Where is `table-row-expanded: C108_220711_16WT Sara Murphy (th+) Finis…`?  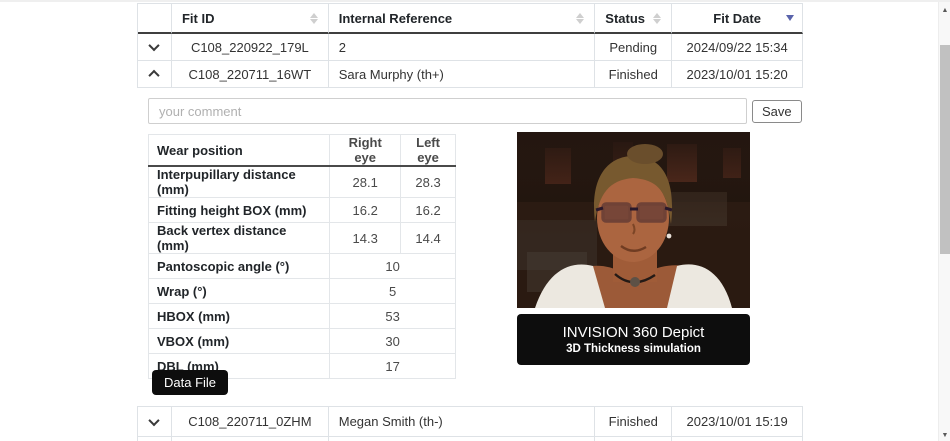
table-row-expanded: C108_220711_16WT Sara Murphy (th+) Finis… is located at coordinates (470, 74).